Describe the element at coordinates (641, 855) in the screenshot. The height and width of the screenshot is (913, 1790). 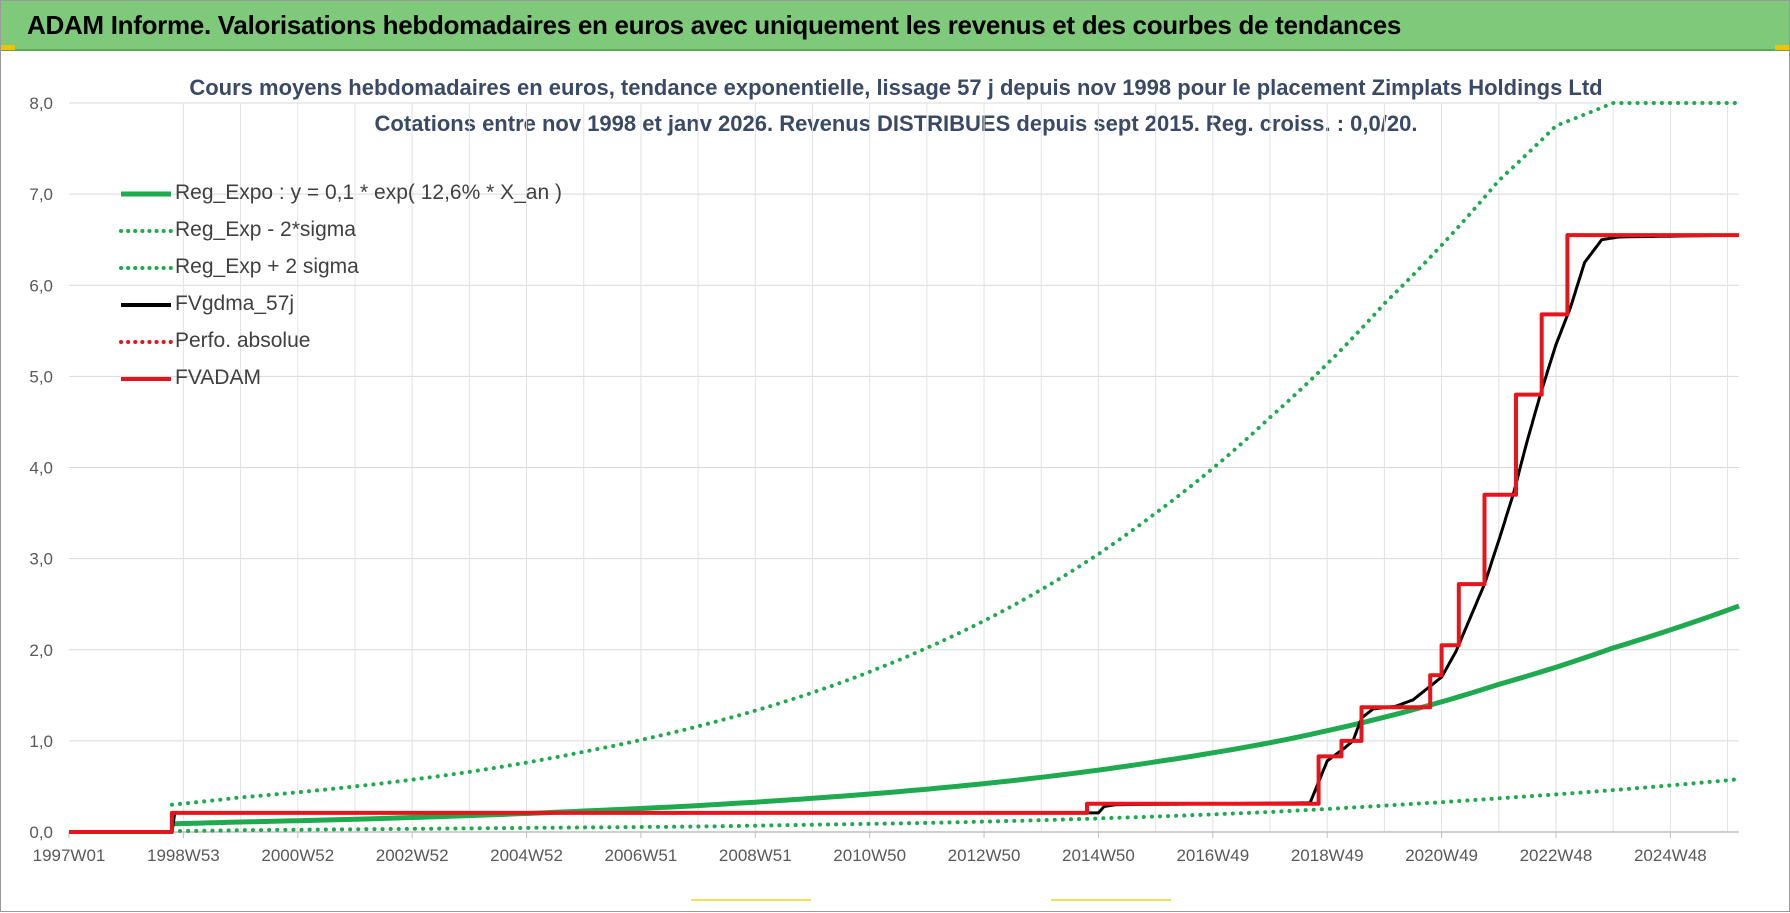
I see `x-tick-label: 2006W51` at that location.